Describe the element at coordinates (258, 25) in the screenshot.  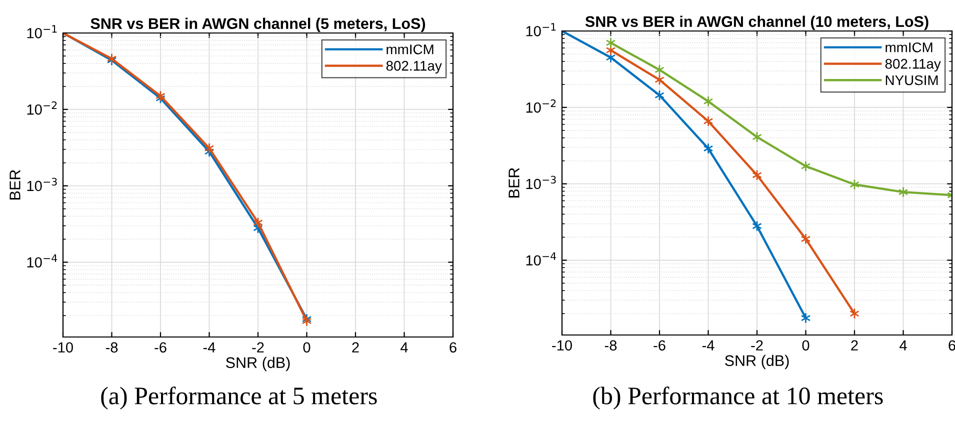
I see `chart-title: SNR vs BER in AWGN channel (5 meters, LoS)` at that location.